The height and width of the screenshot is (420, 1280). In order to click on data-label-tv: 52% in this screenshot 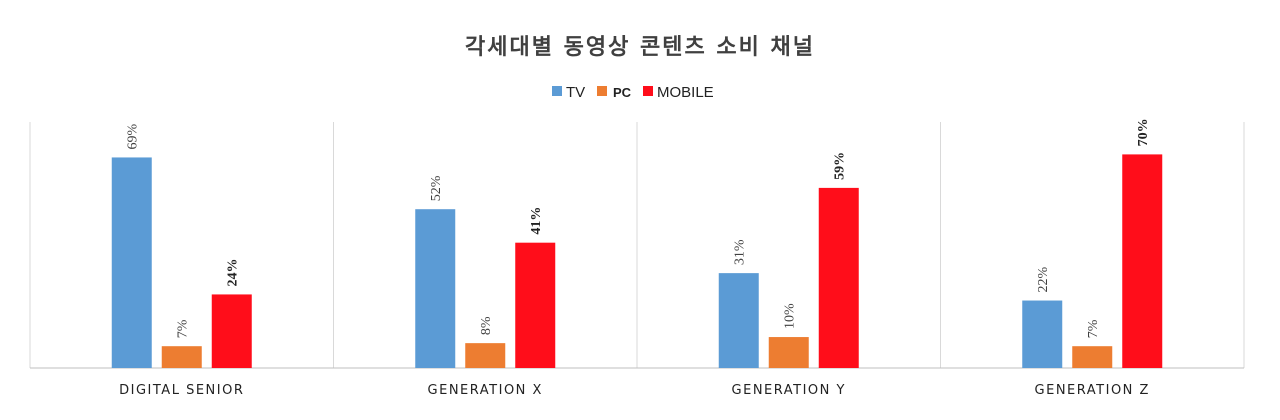, I will do `click(436, 188)`.